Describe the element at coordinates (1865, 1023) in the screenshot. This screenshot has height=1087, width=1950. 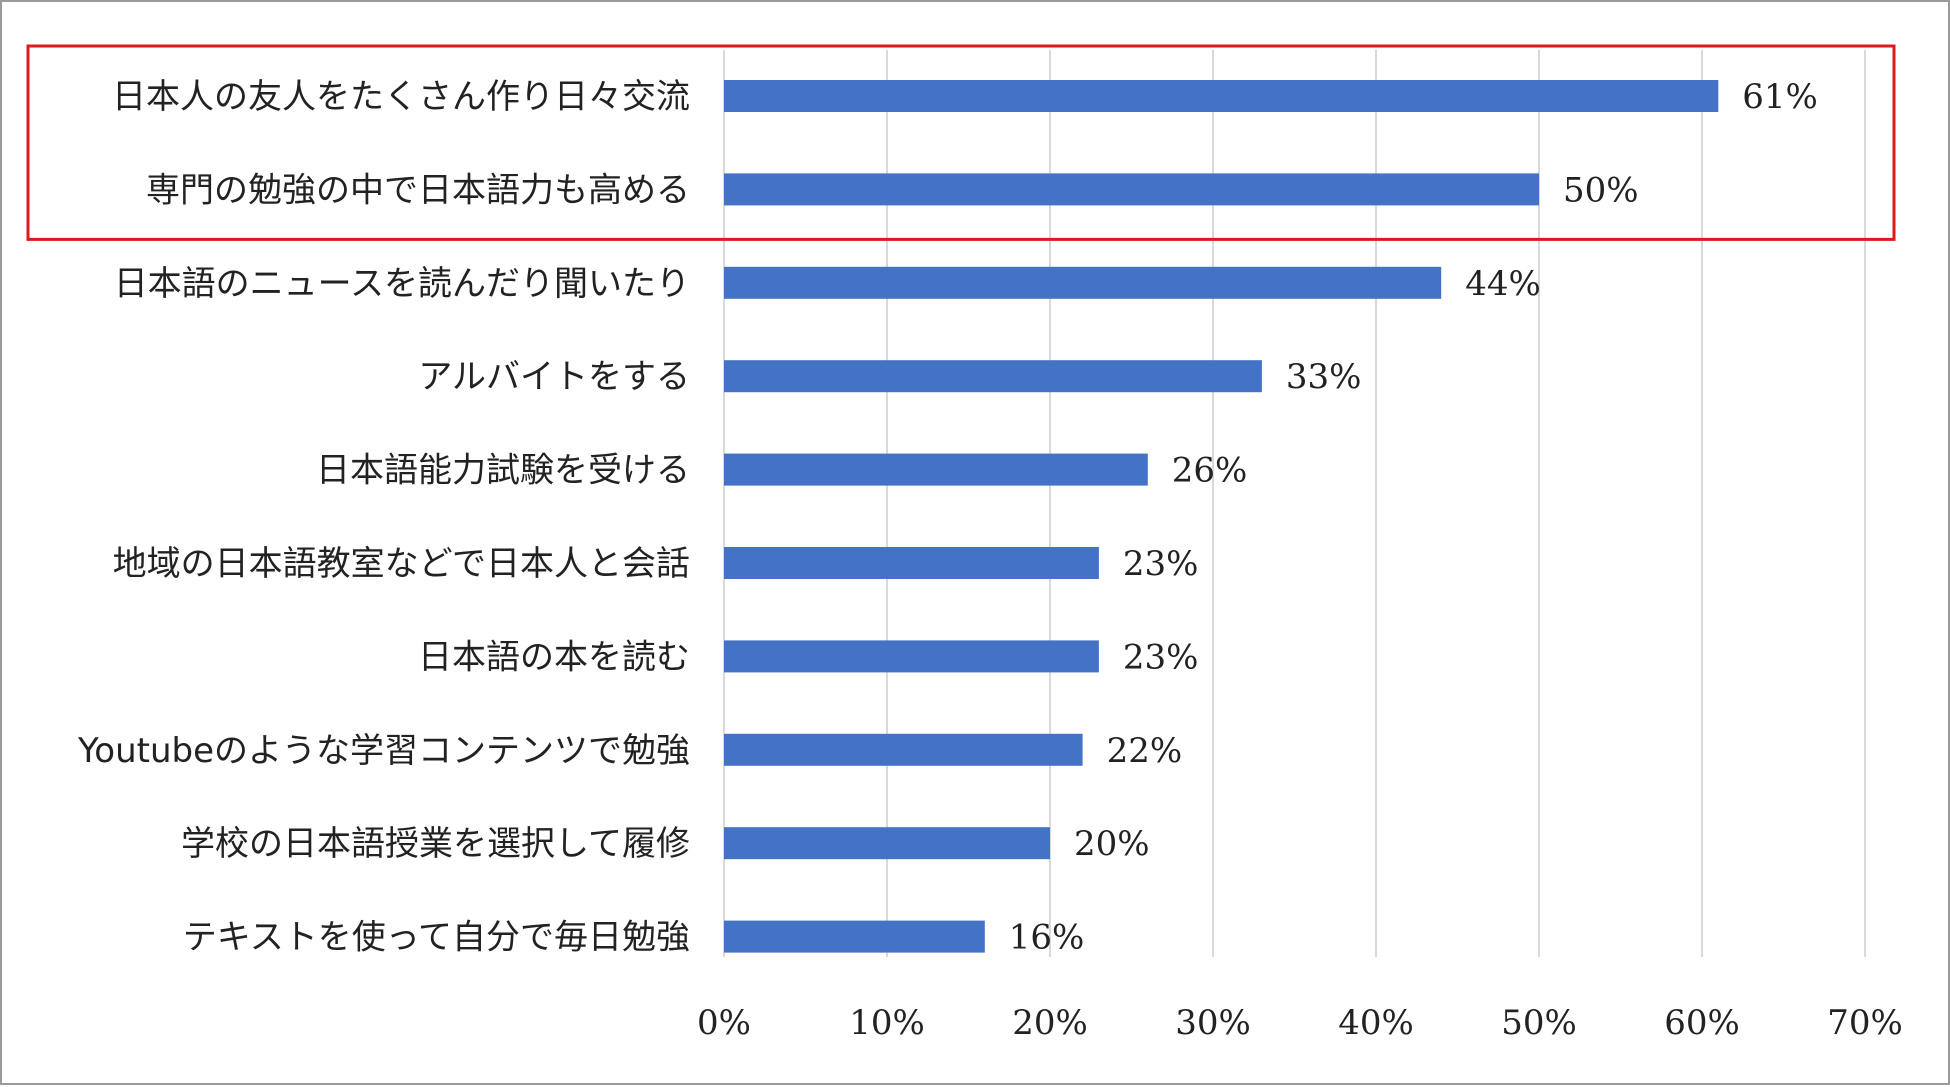
I see `x-tick-label: 70%` at that location.